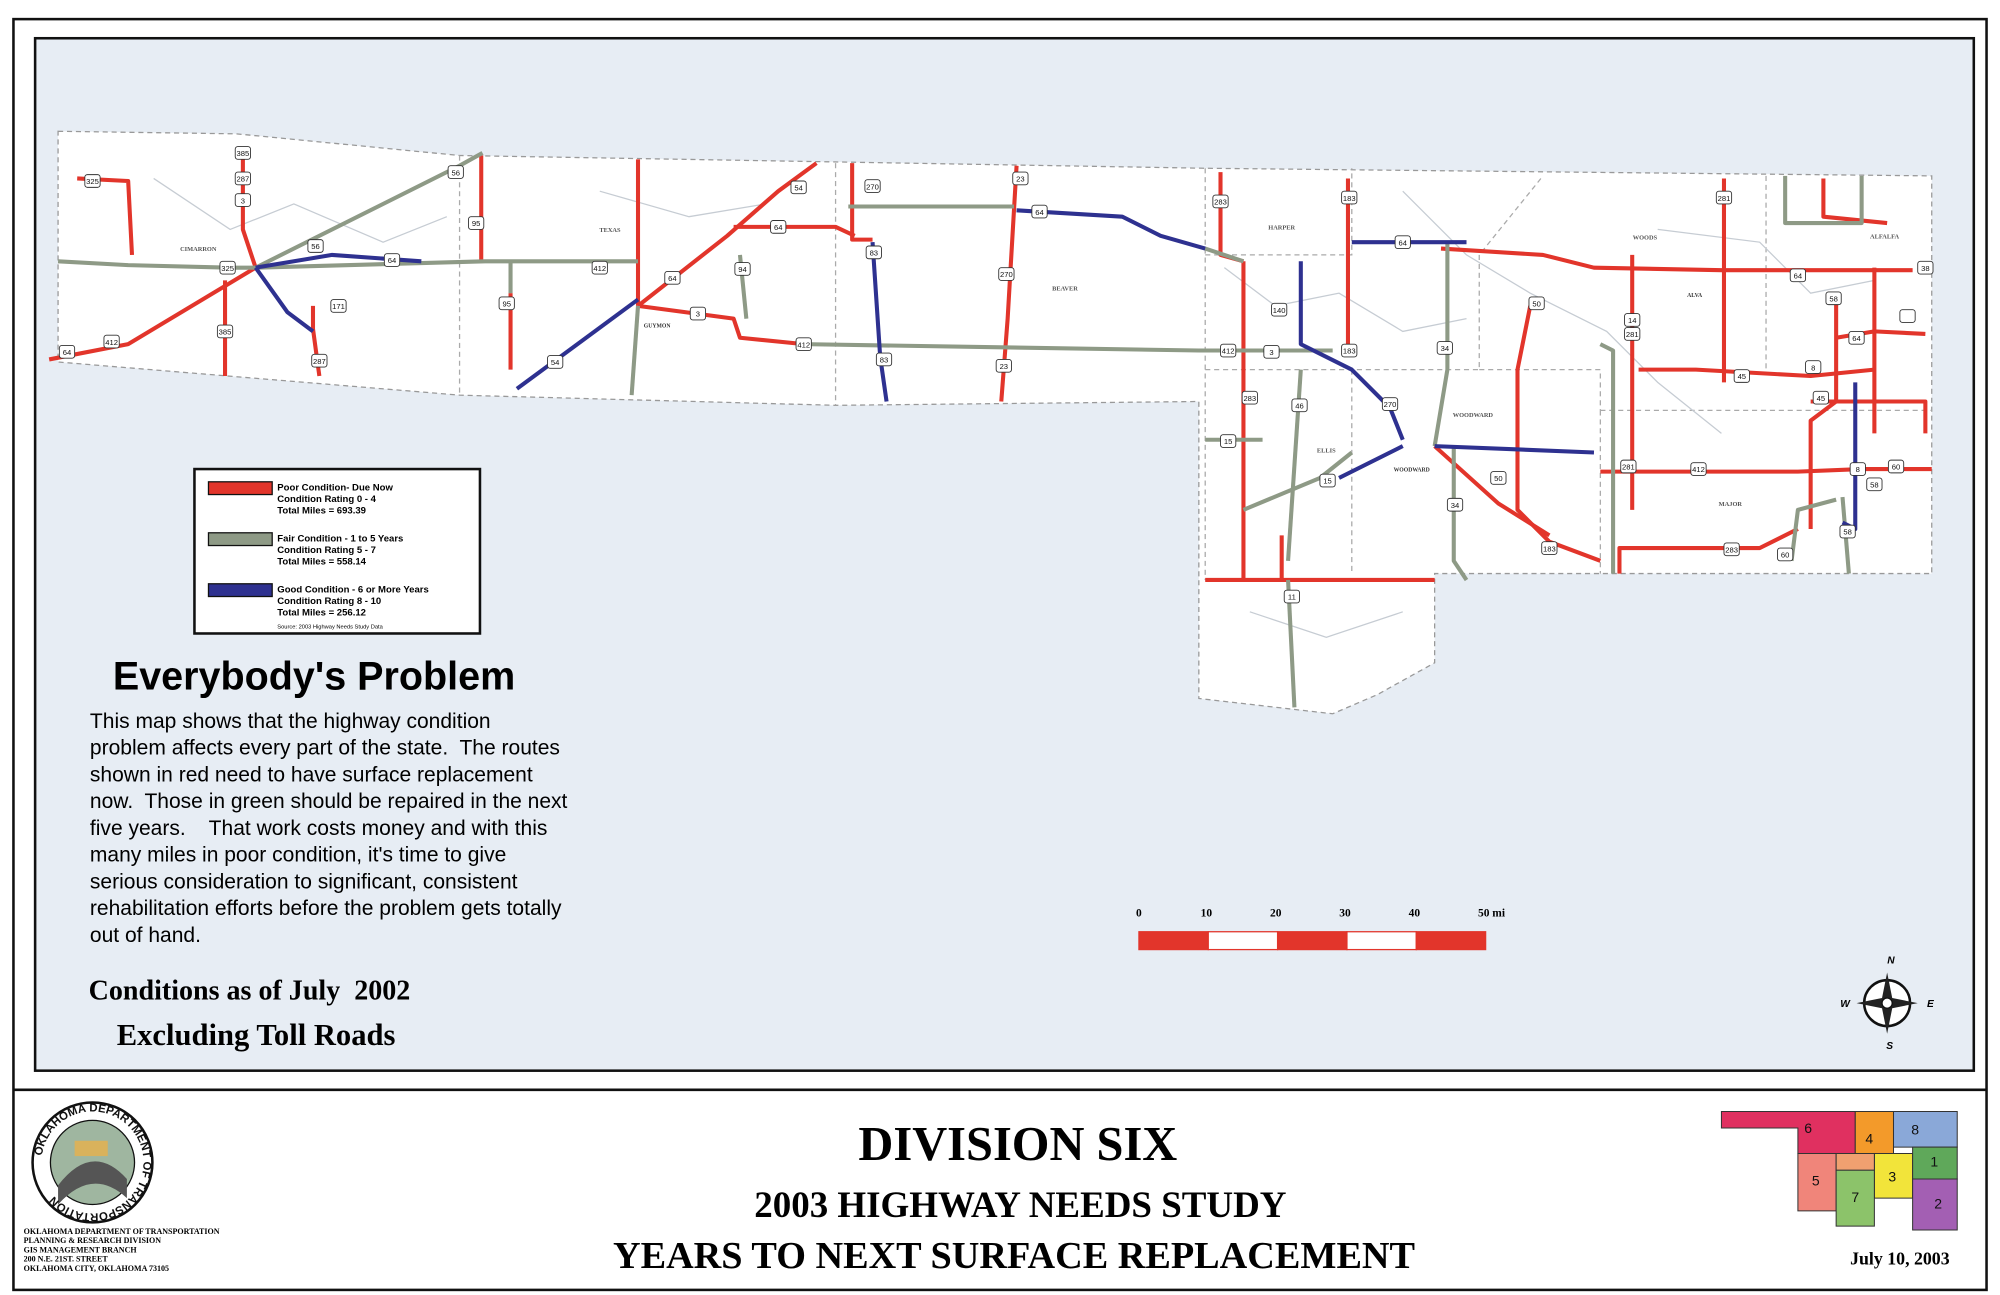  I want to click on legend-box, so click(337, 551).